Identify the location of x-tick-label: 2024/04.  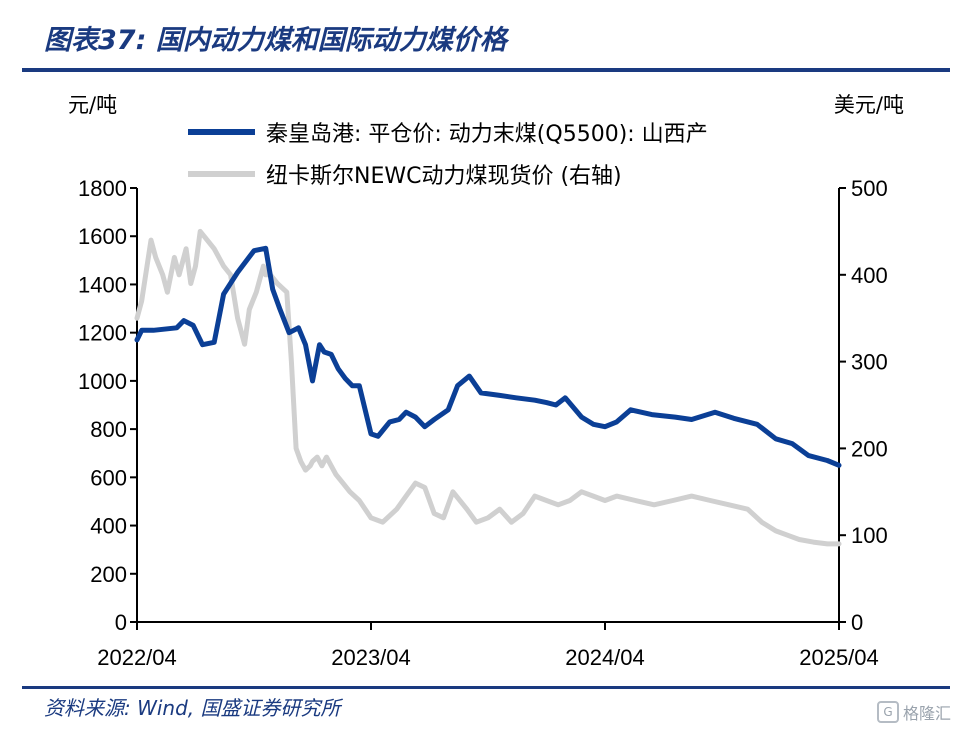
(605, 657).